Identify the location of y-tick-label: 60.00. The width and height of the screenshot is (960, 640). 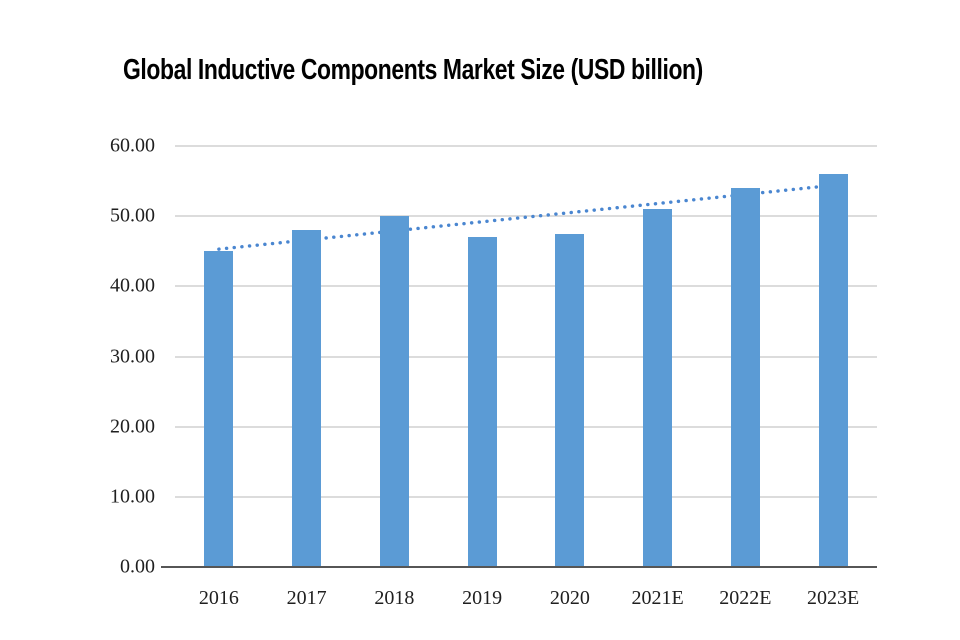
(132, 145).